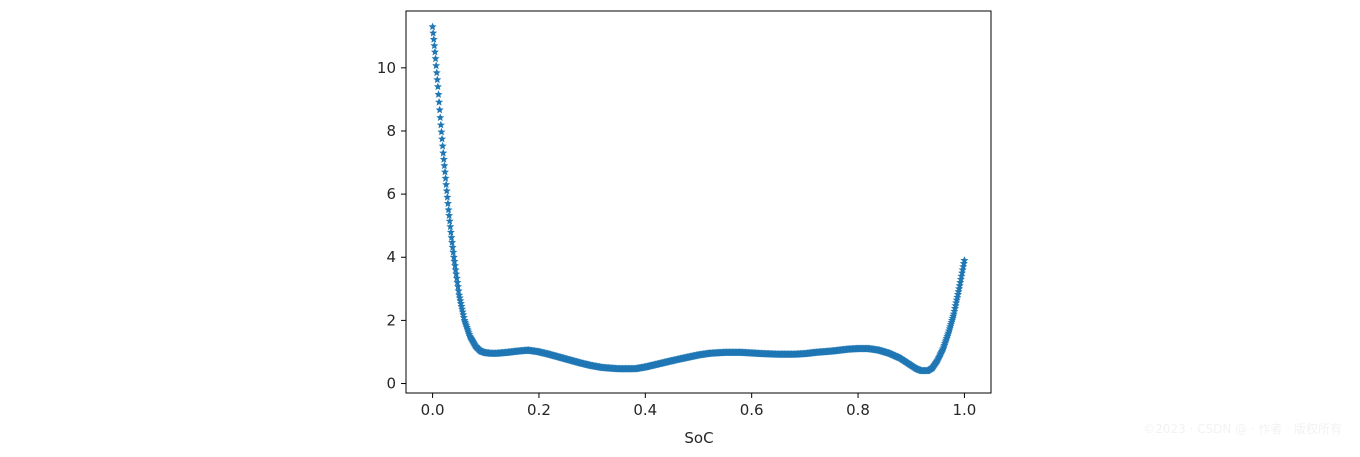 This screenshot has height=457, width=1360. I want to click on y-tick-label: 8, so click(391, 131).